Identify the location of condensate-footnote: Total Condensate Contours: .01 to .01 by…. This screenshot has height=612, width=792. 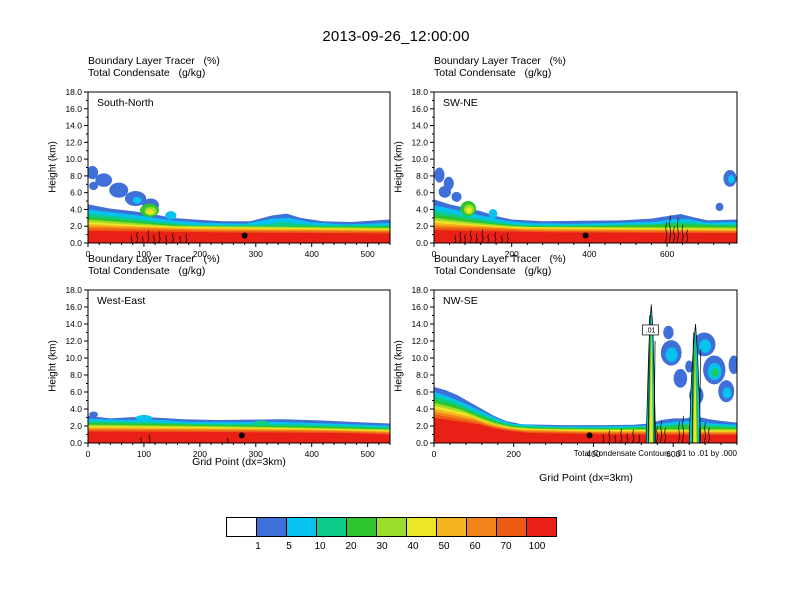
(655, 453).